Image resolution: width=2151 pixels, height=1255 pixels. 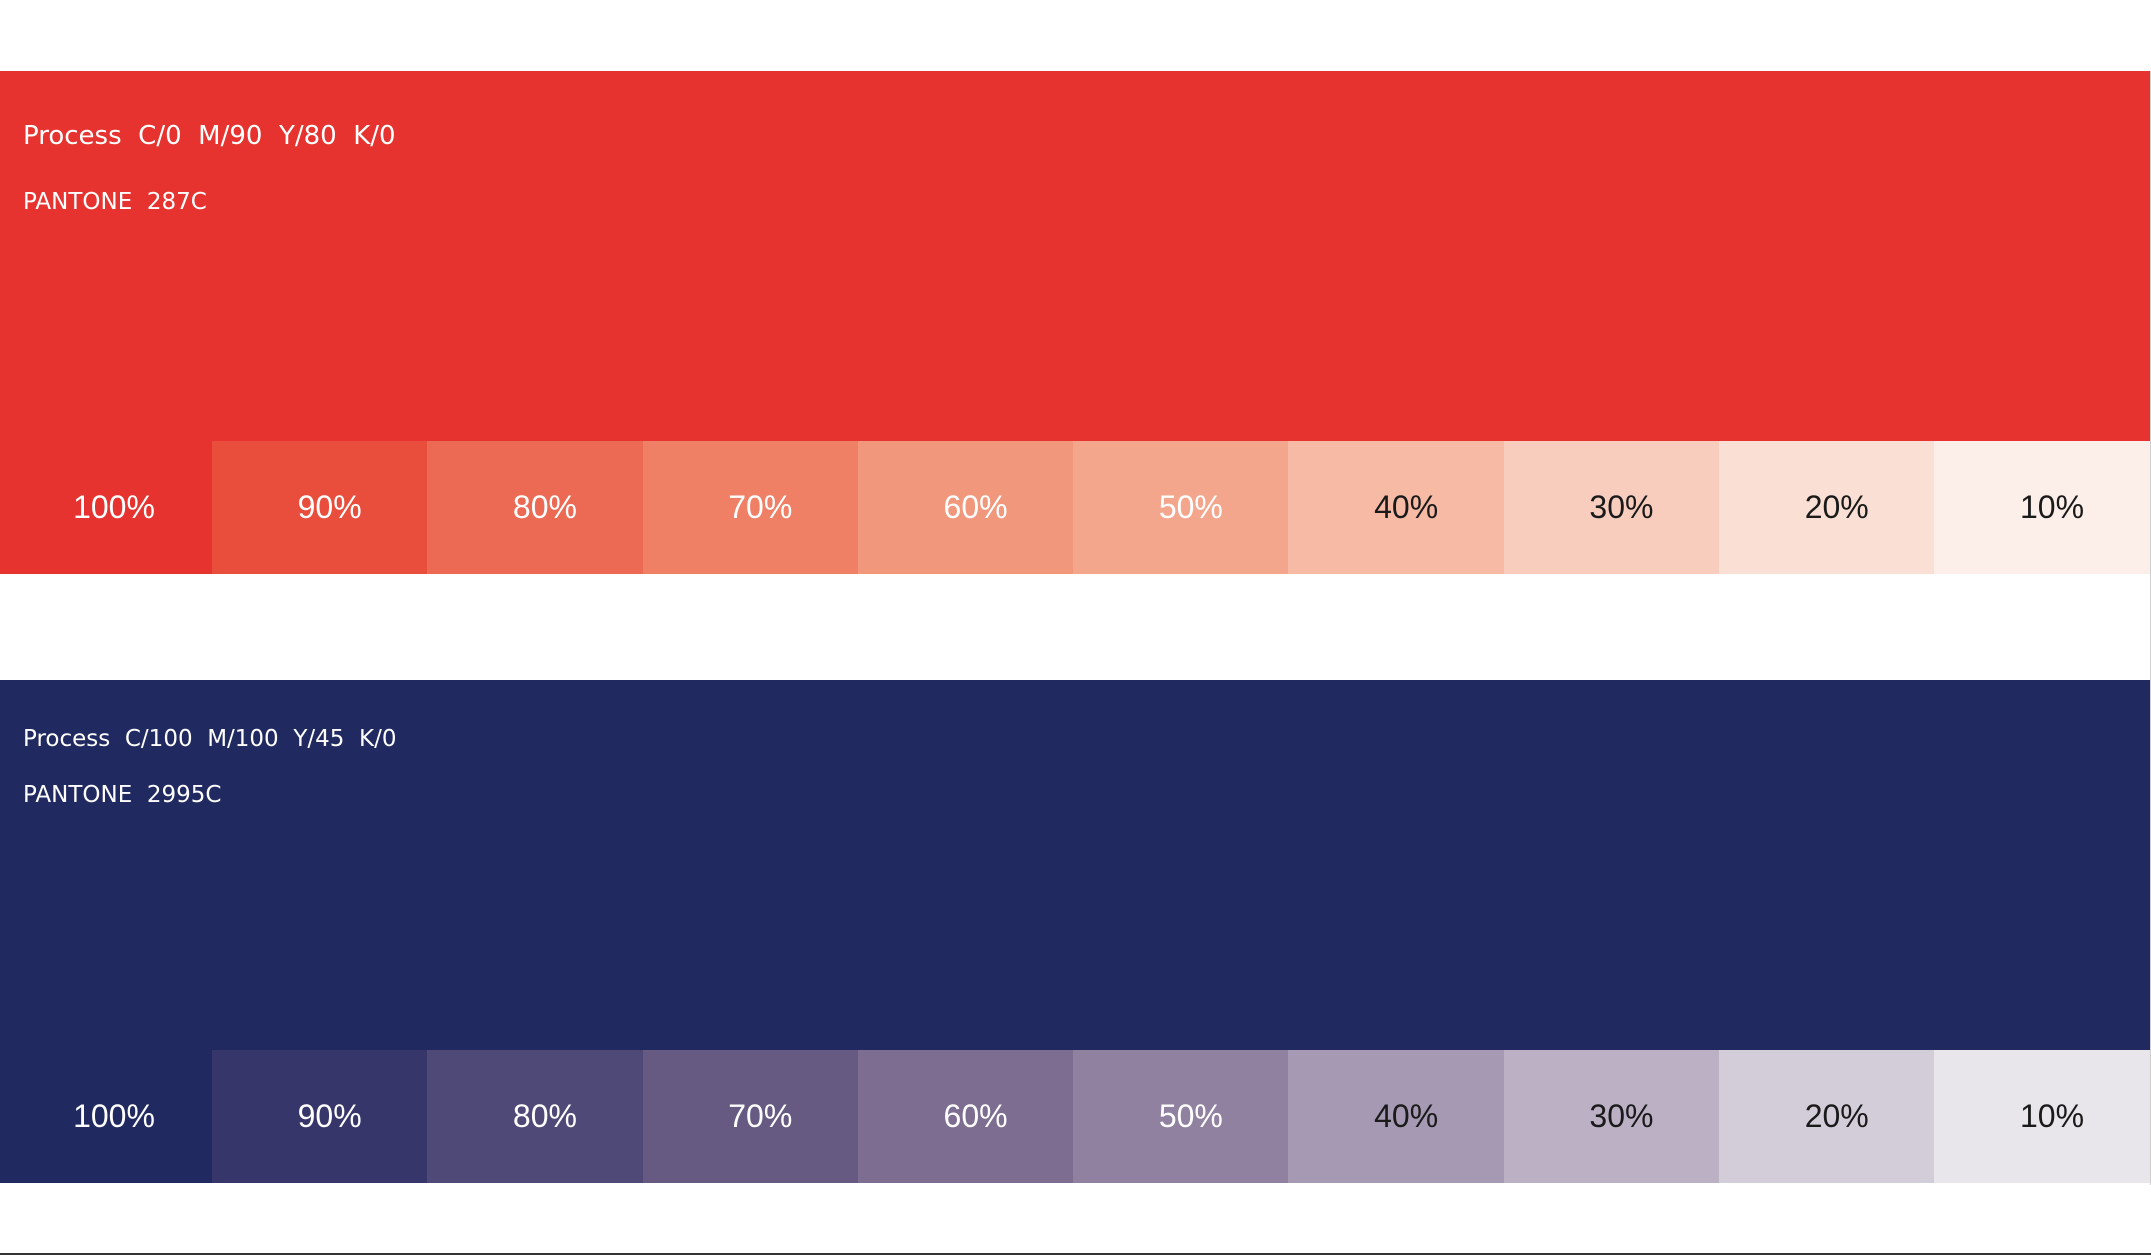 I want to click on red-tint-60: 60%, so click(x=965, y=507).